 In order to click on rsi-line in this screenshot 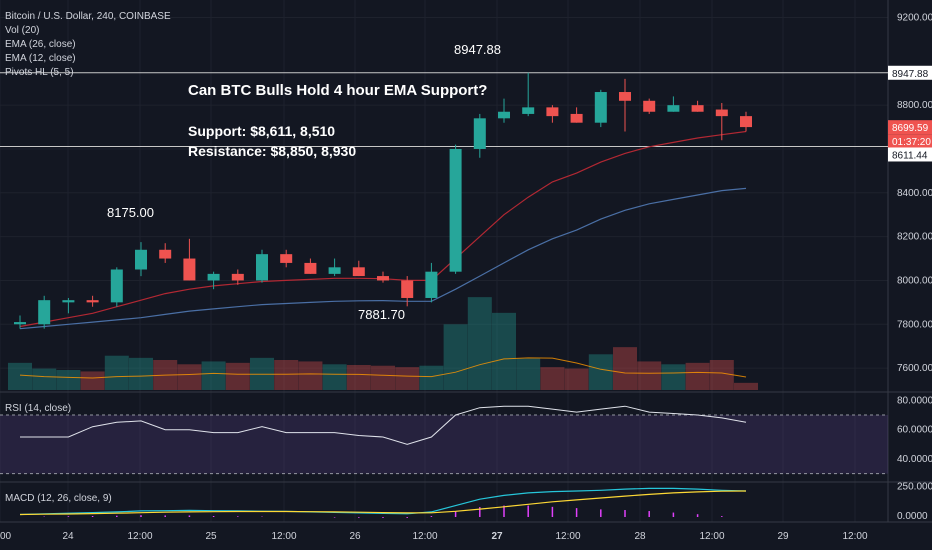, I will do `click(383, 425)`.